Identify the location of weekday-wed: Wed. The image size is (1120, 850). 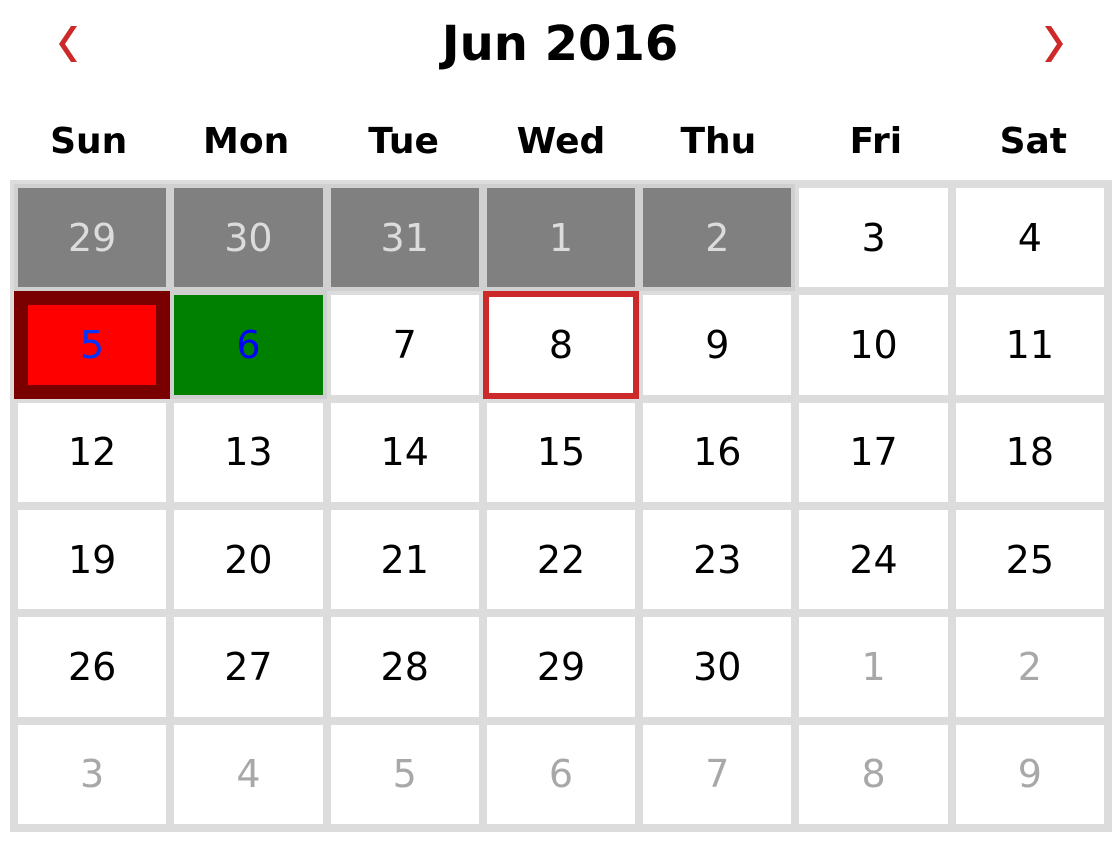
(561, 141).